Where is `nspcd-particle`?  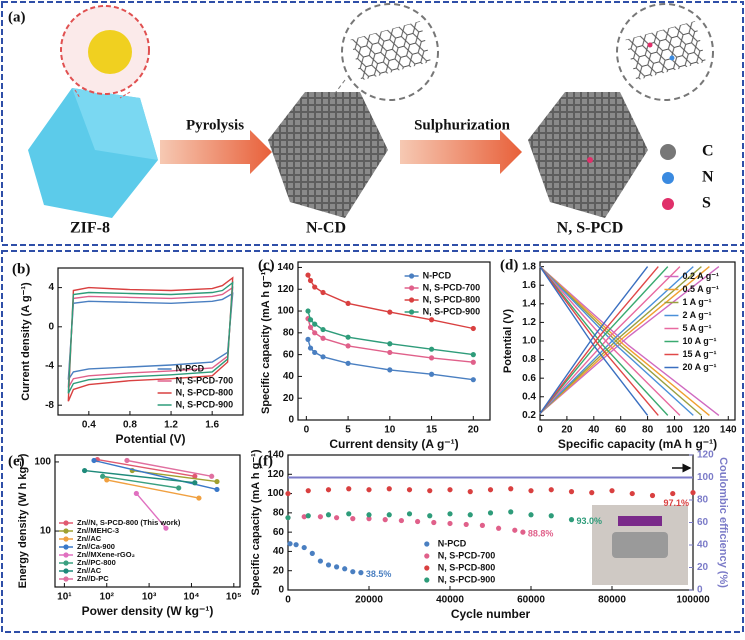 nspcd-particle is located at coordinates (588, 155).